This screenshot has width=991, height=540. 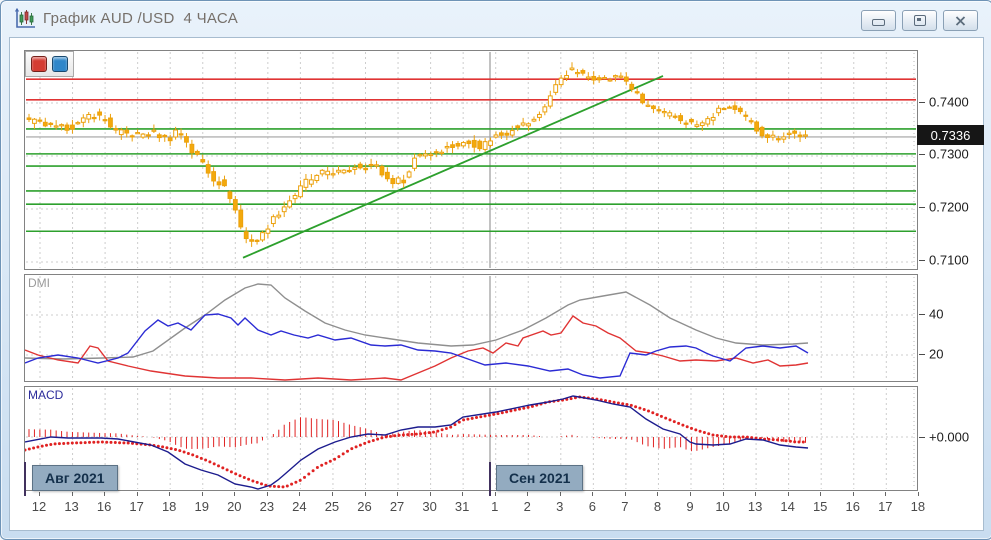 I want to click on close-icon, so click(x=960, y=20).